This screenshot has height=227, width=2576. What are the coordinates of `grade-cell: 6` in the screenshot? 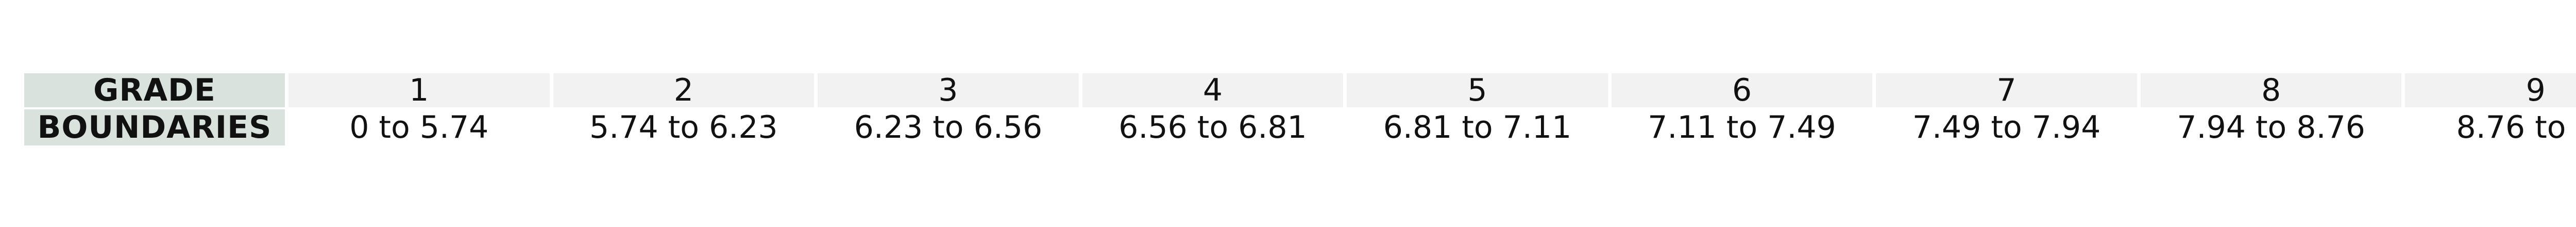 It's located at (1742, 90).